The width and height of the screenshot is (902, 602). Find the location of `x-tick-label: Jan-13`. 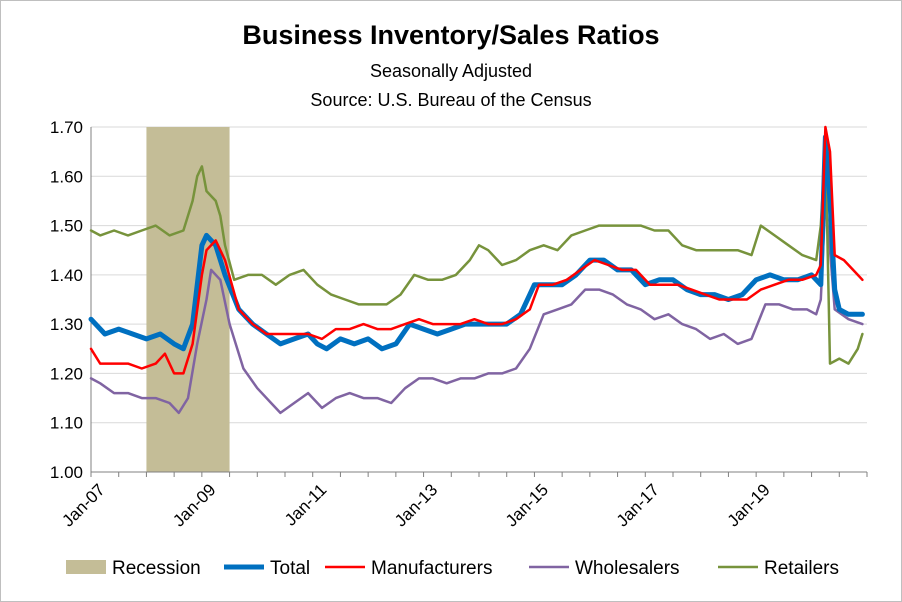

x-tick-label: Jan-13 is located at coordinates (416, 505).